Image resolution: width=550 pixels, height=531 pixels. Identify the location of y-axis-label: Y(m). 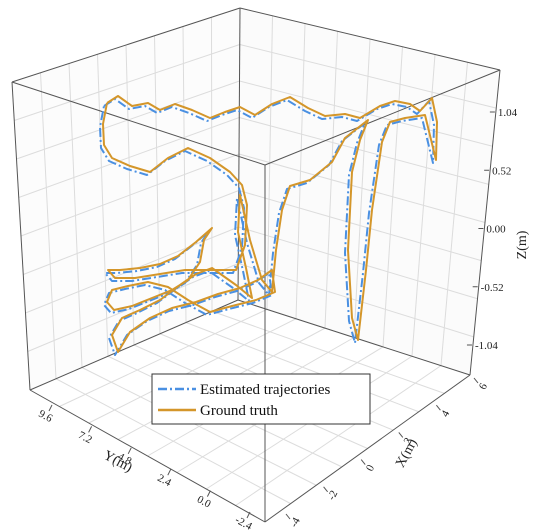
(118, 462).